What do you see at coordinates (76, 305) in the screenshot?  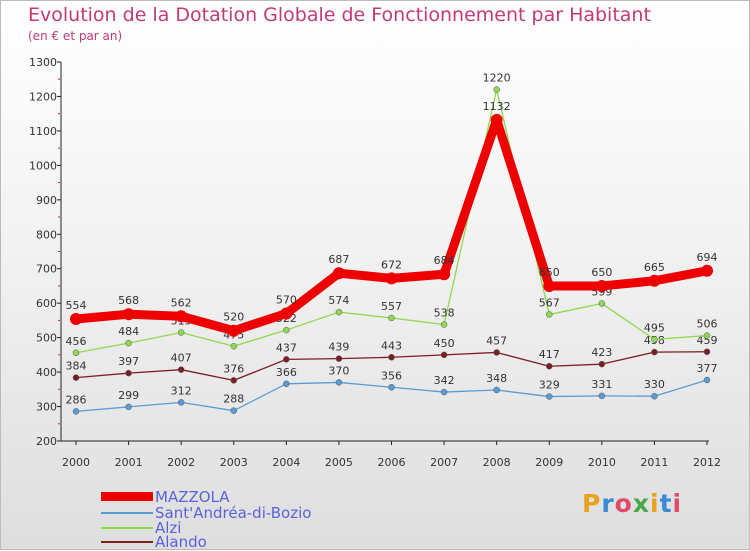 I see `data-label-mazzola: 554` at bounding box center [76, 305].